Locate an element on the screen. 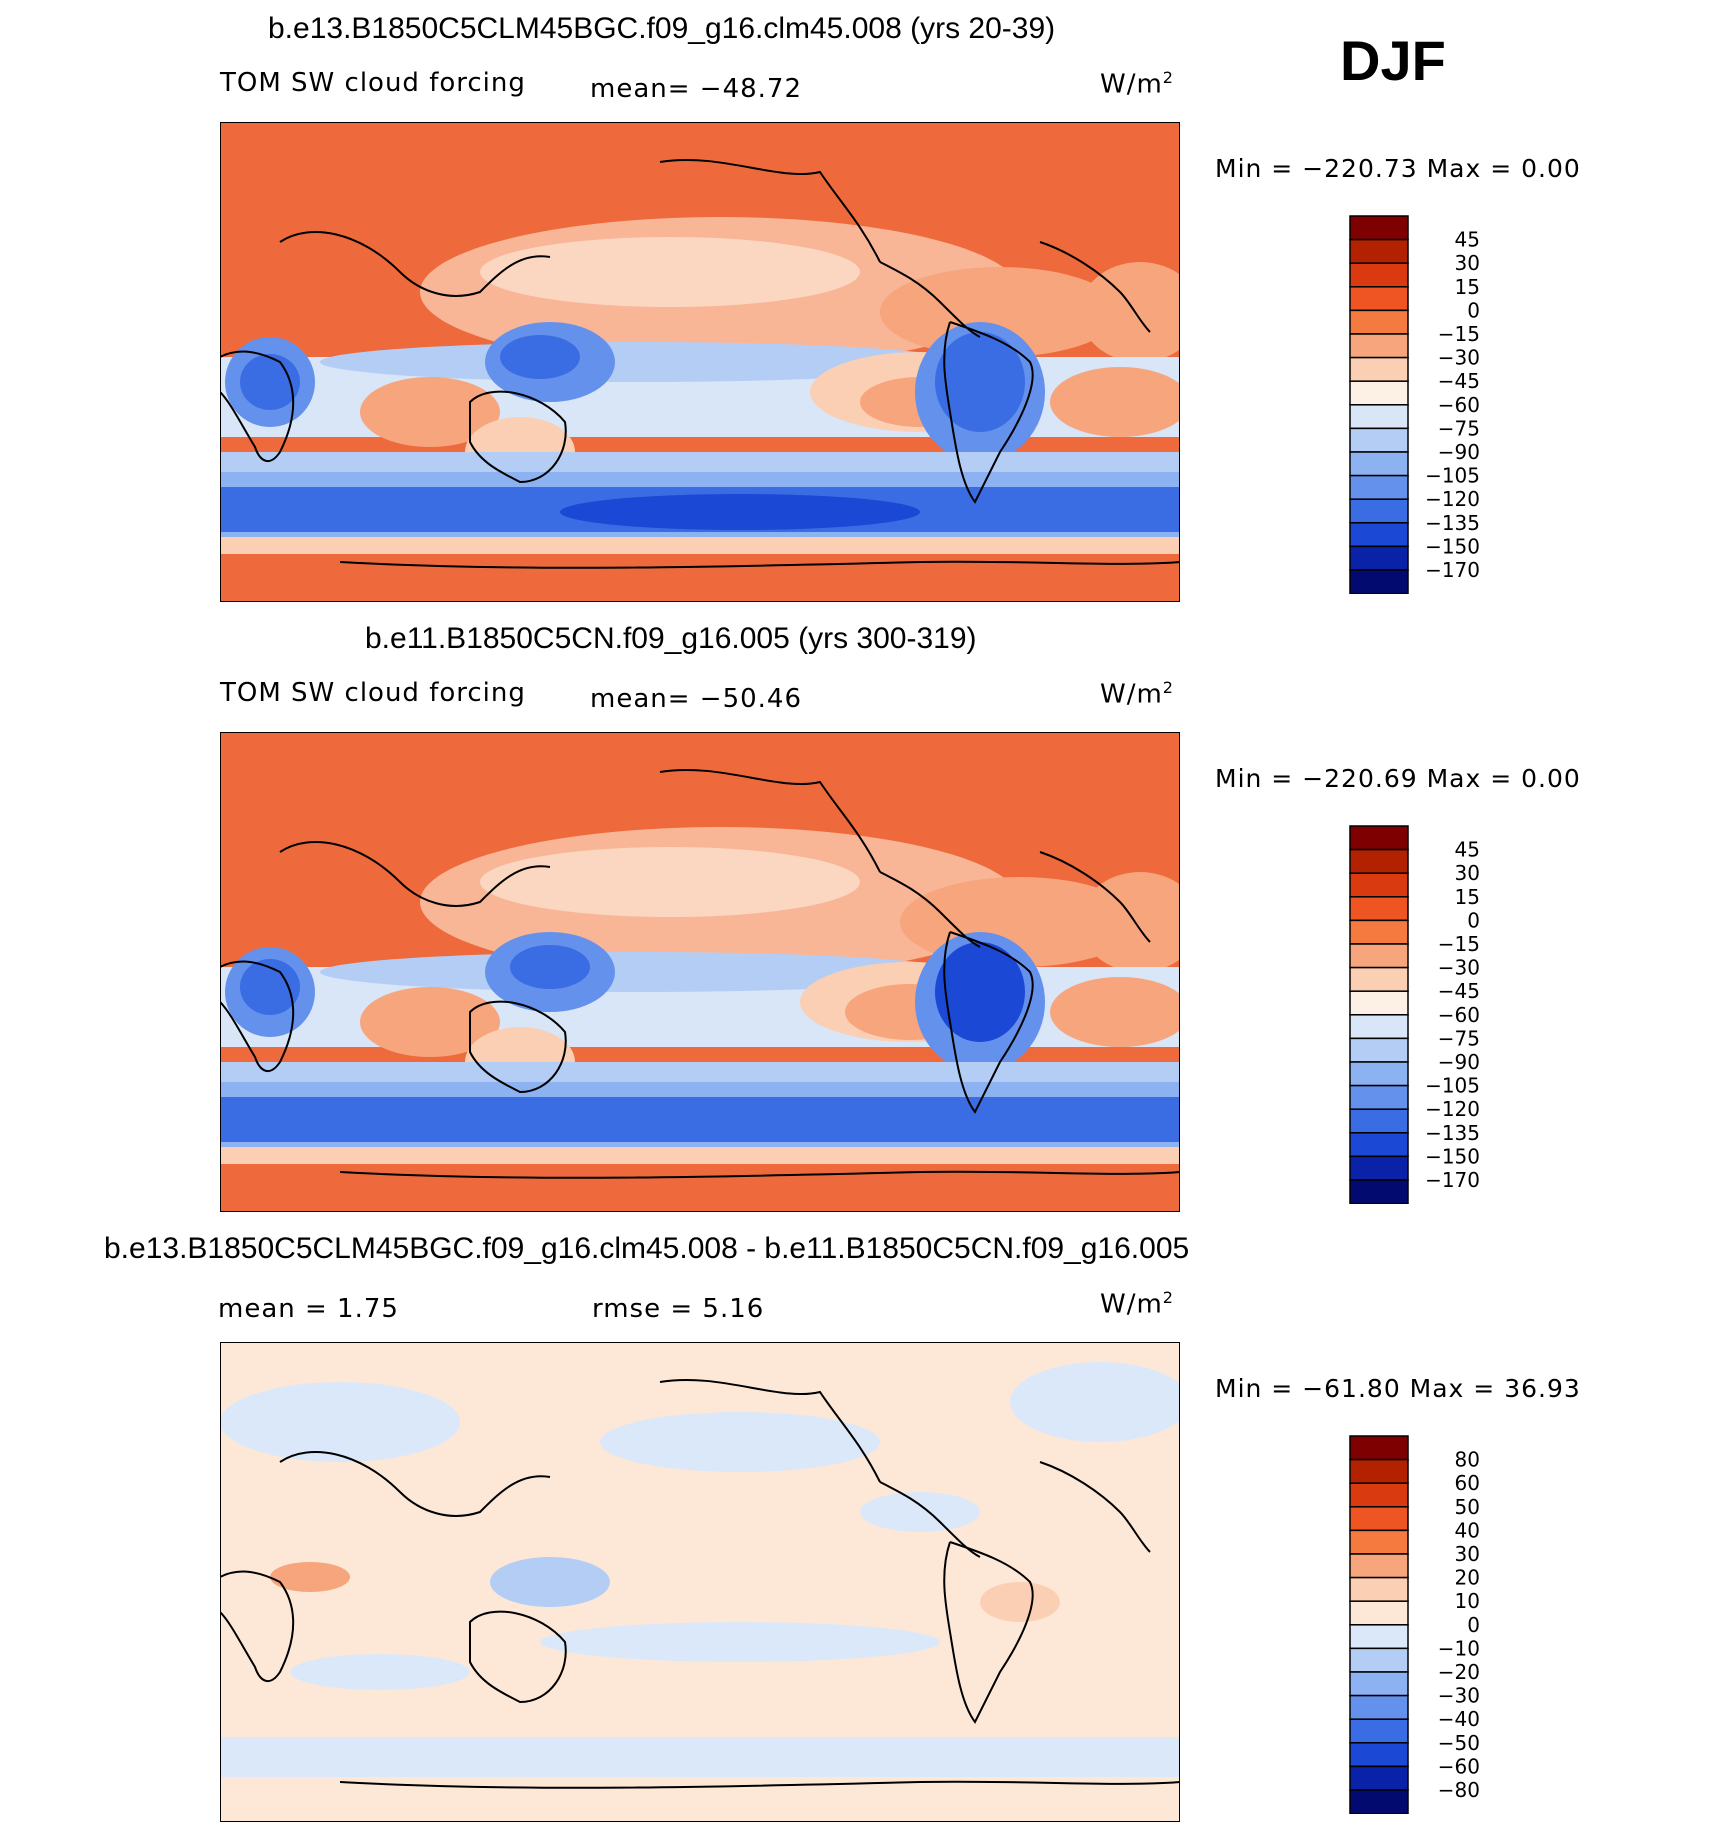  colorbar-tick-label: 20 is located at coordinates (1467, 1578).